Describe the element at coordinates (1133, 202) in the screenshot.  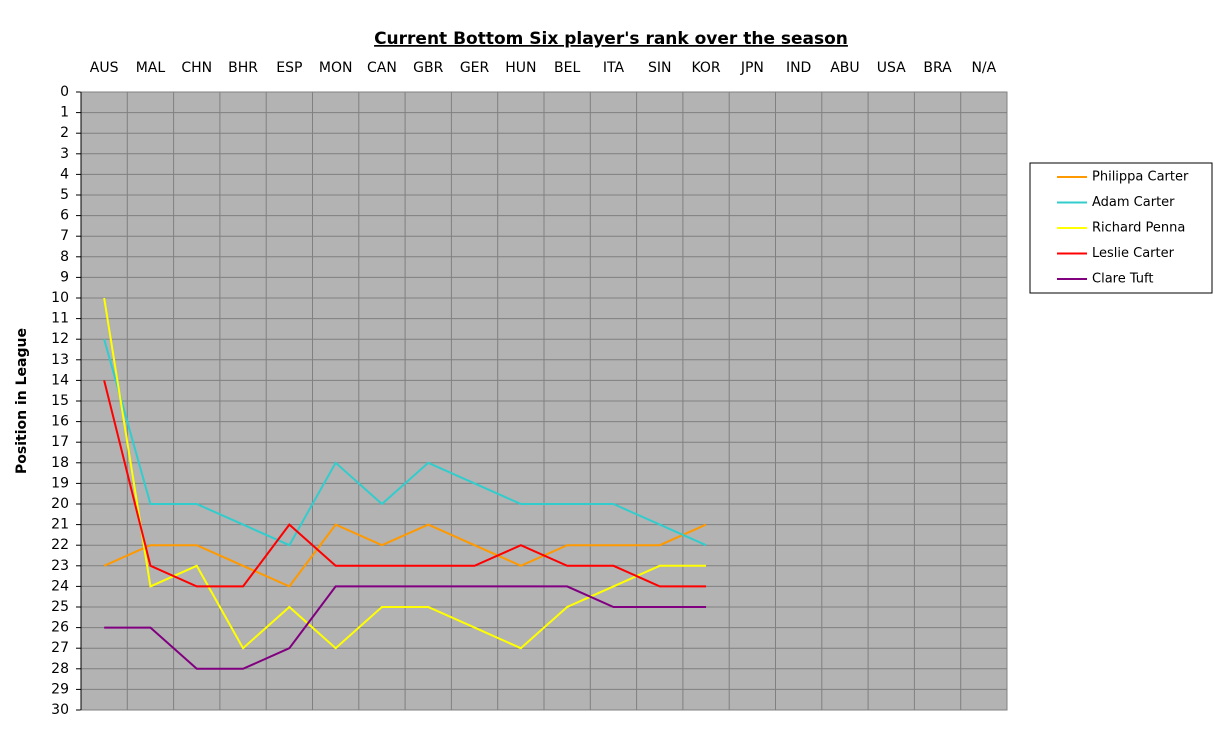
I see `legend-label: Adam Carter` at that location.